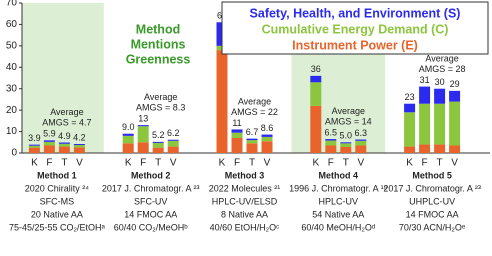 The image size is (492, 256). What do you see at coordinates (432, 201) in the screenshot?
I see `method-label: UHPLC-UV` at bounding box center [432, 201].